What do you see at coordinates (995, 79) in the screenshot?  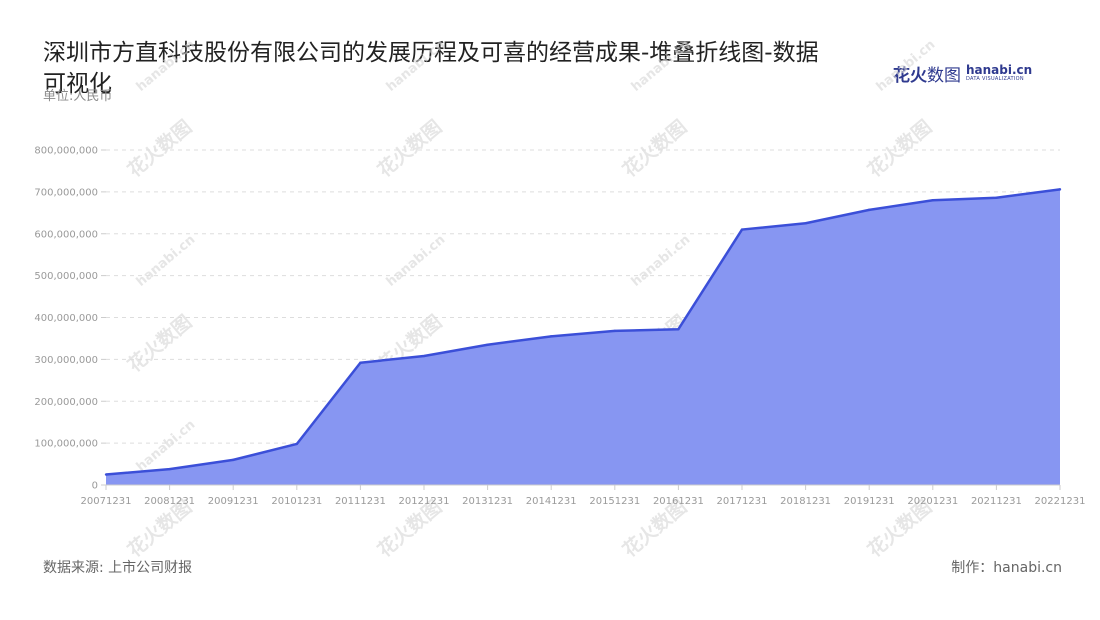 I see `logo-en-sub: DATA VISUALIZATION` at bounding box center [995, 79].